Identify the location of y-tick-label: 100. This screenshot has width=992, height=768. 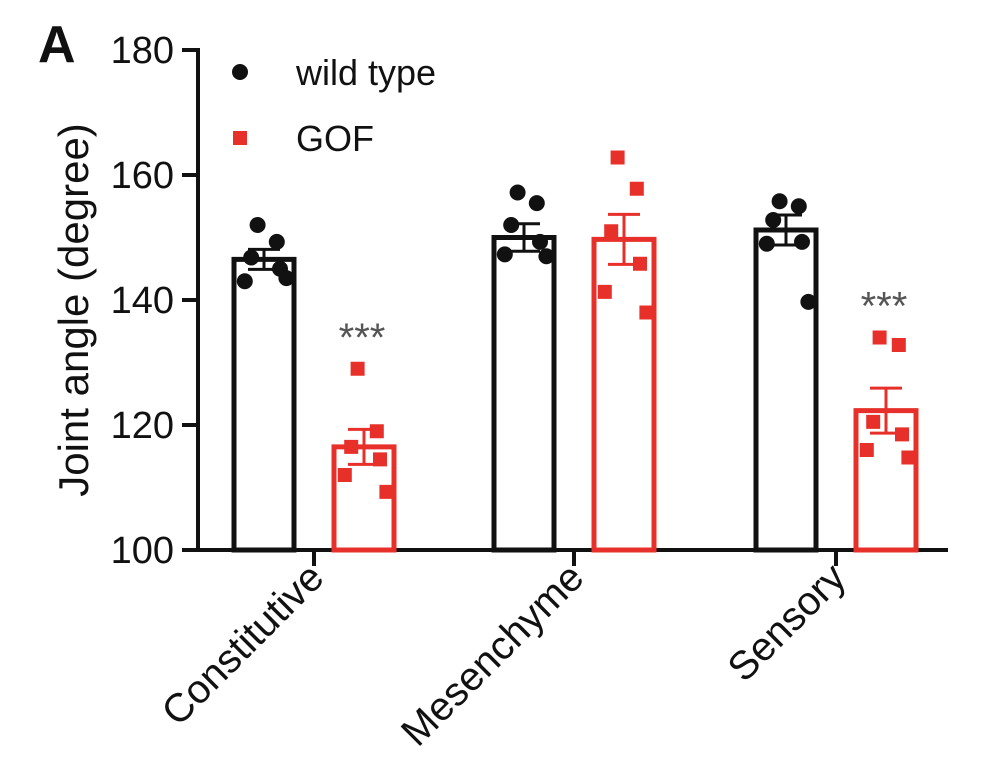
(142, 551).